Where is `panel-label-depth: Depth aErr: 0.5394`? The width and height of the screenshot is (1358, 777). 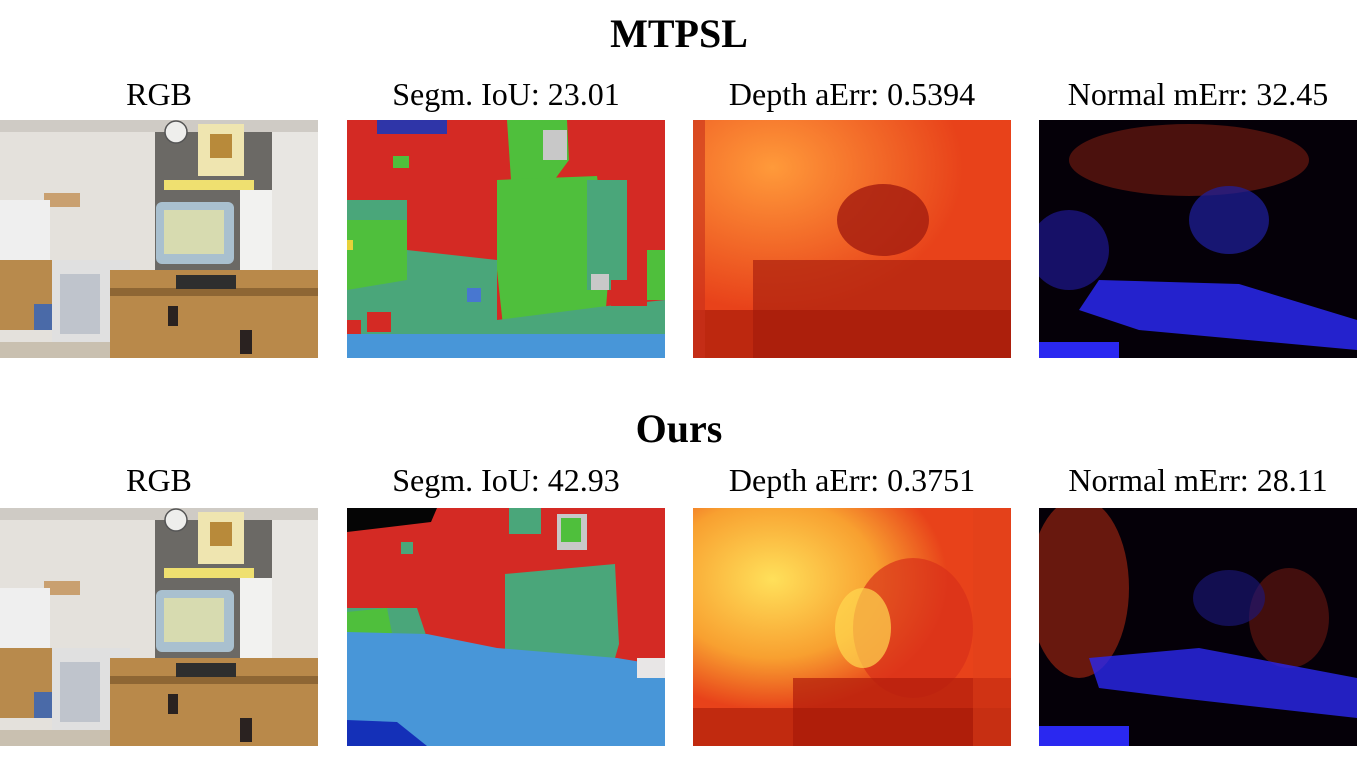
panel-label-depth: Depth aErr: 0.5394 is located at coordinates (852, 94).